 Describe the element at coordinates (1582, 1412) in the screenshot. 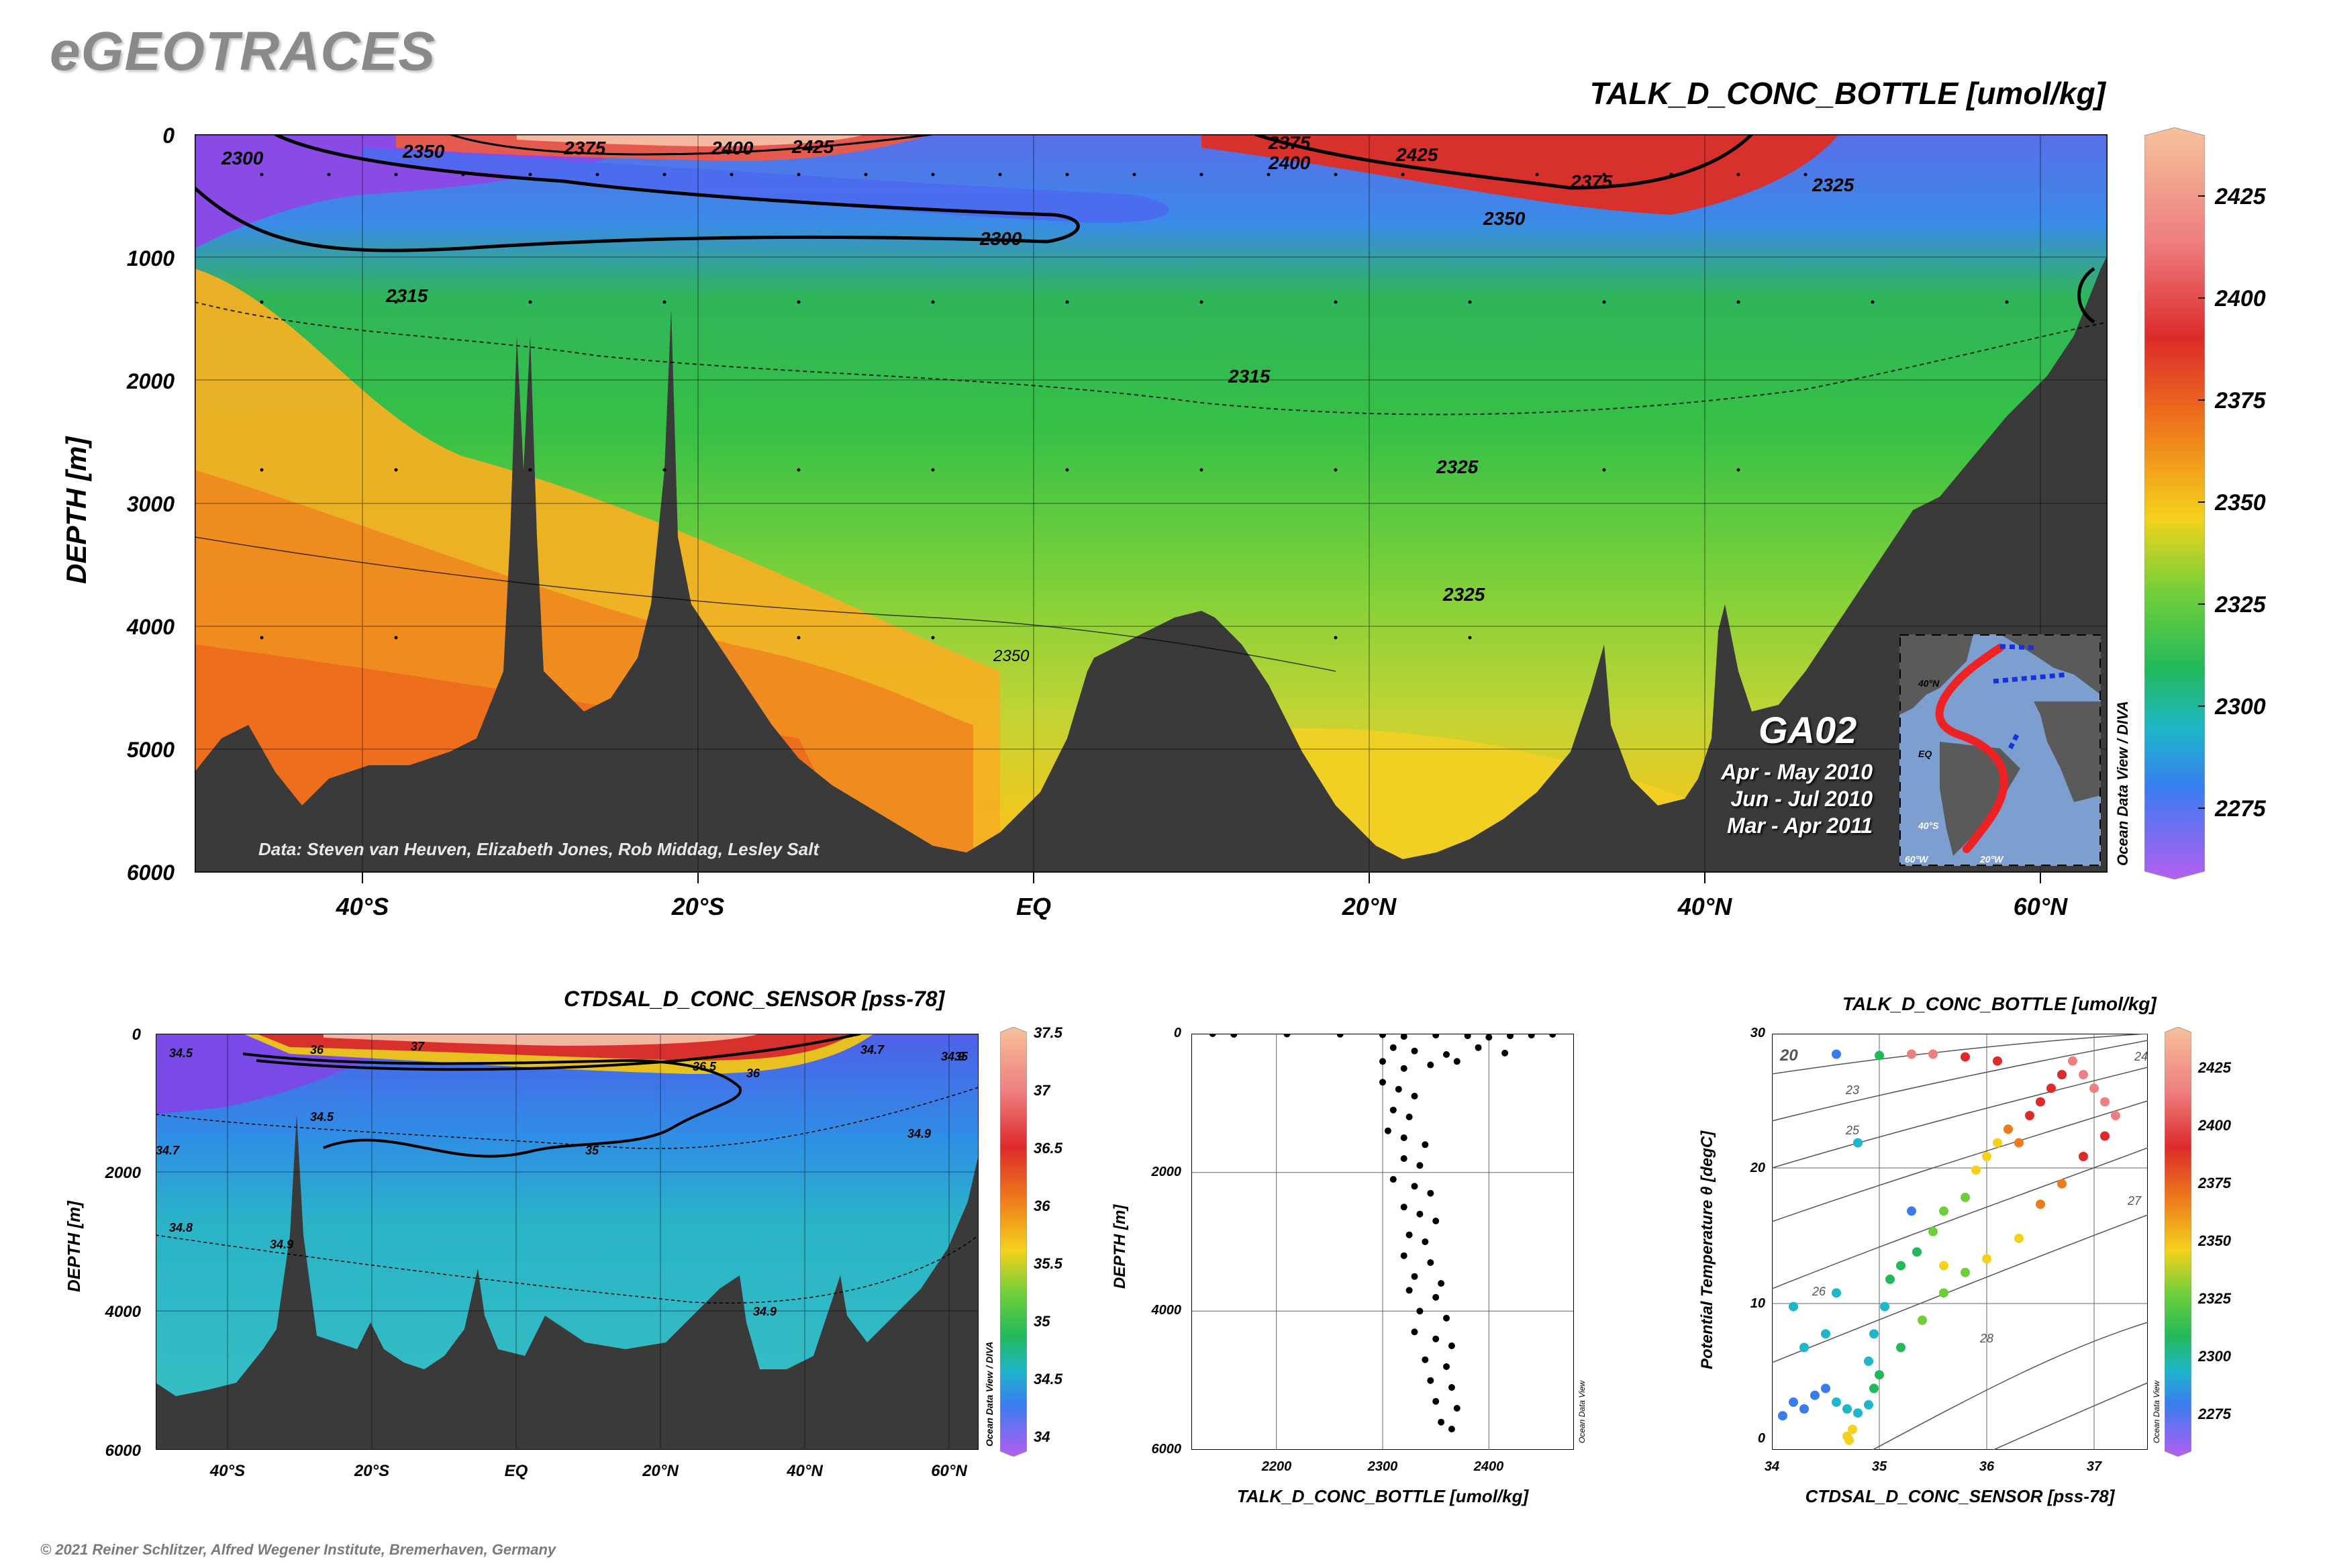

I see `profile-watermark: Ocean Data View` at that location.